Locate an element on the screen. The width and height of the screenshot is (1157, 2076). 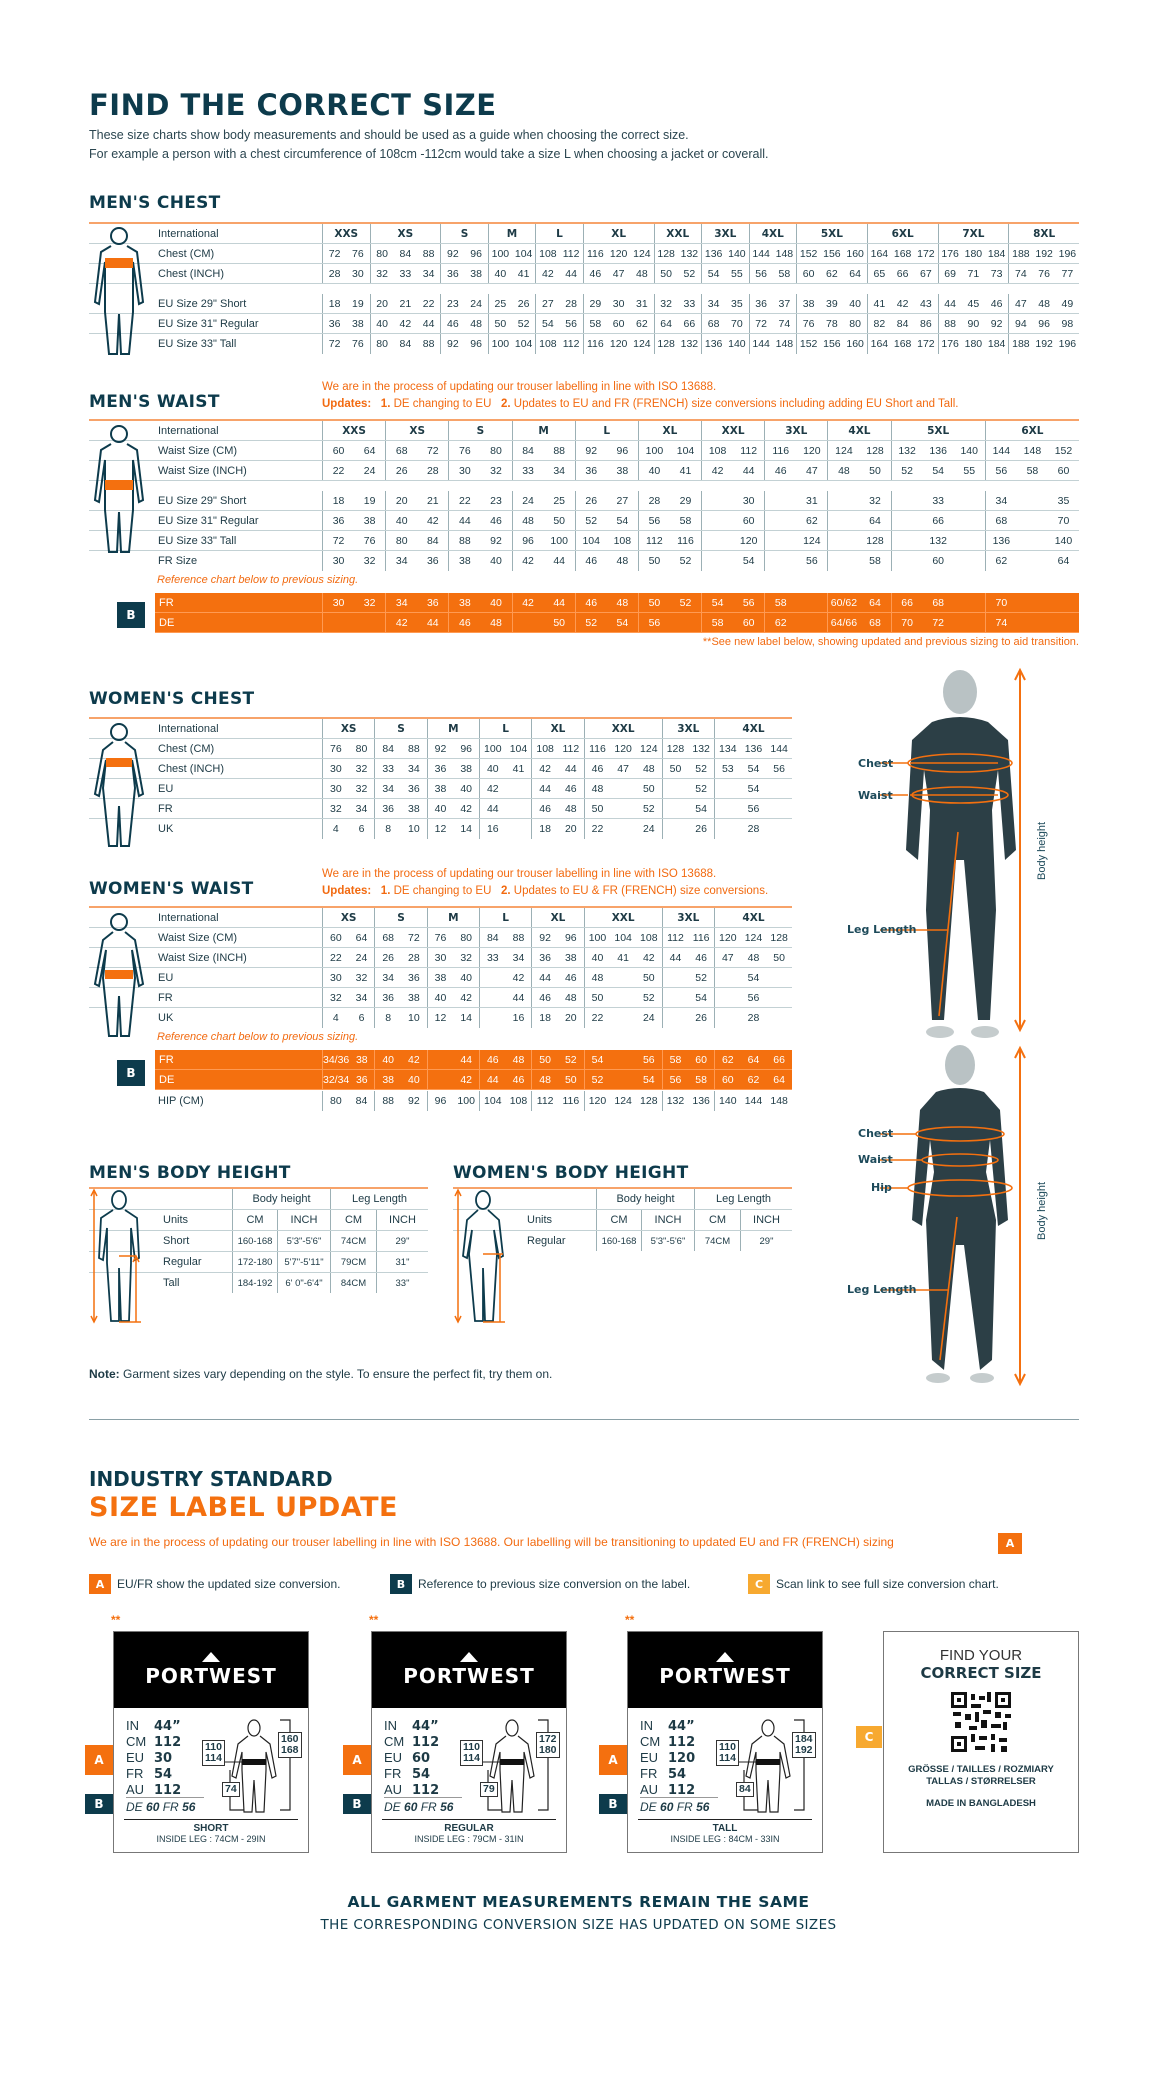
size-group: 80 84 88 is located at coordinates (405, 253).